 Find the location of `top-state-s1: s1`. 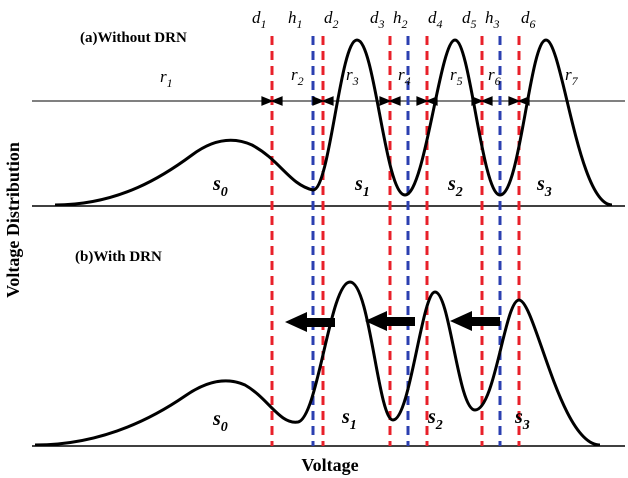

top-state-s1: s1 is located at coordinates (362, 186).